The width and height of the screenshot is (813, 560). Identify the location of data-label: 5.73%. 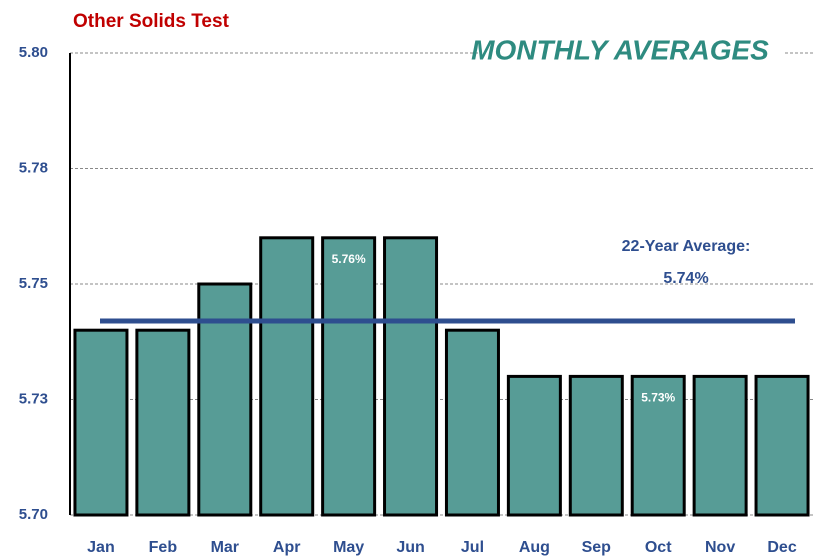
(658, 398).